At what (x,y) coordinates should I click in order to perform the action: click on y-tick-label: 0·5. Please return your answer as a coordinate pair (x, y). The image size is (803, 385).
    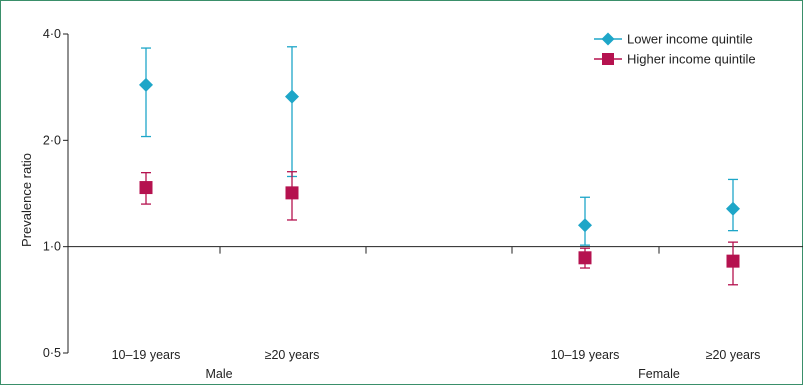
    Looking at the image, I should click on (52, 353).